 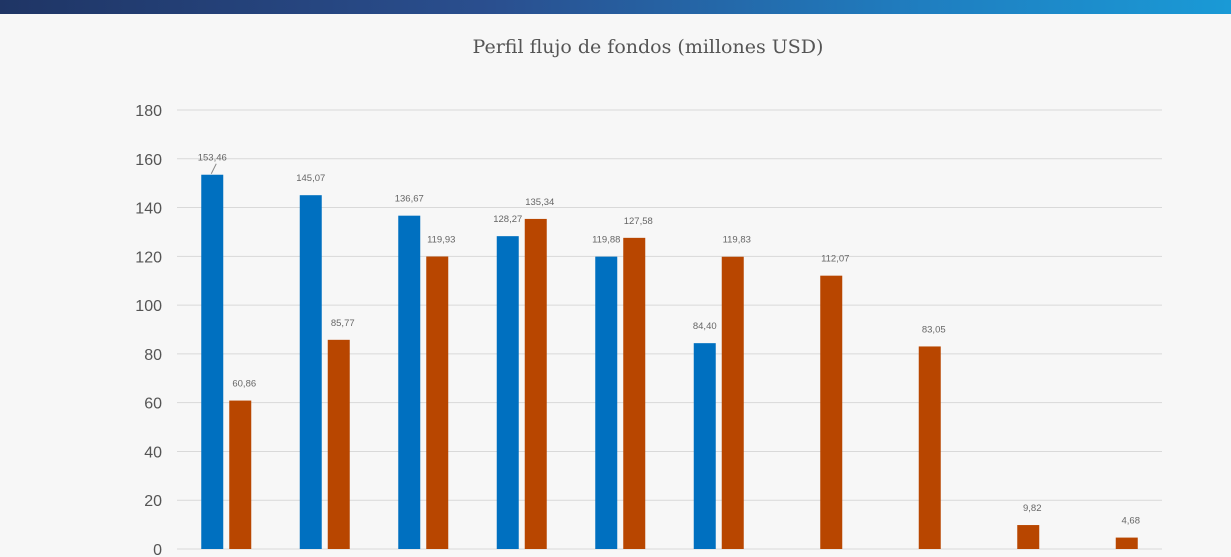 I want to click on bar-series1-cat4, so click(x=507, y=392).